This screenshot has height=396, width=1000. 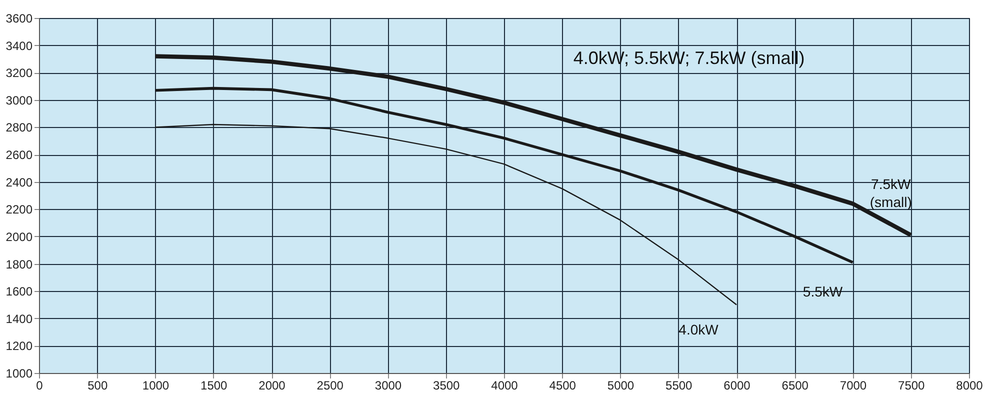 What do you see at coordinates (19, 237) in the screenshot?
I see `y-tick-label: 2000` at bounding box center [19, 237].